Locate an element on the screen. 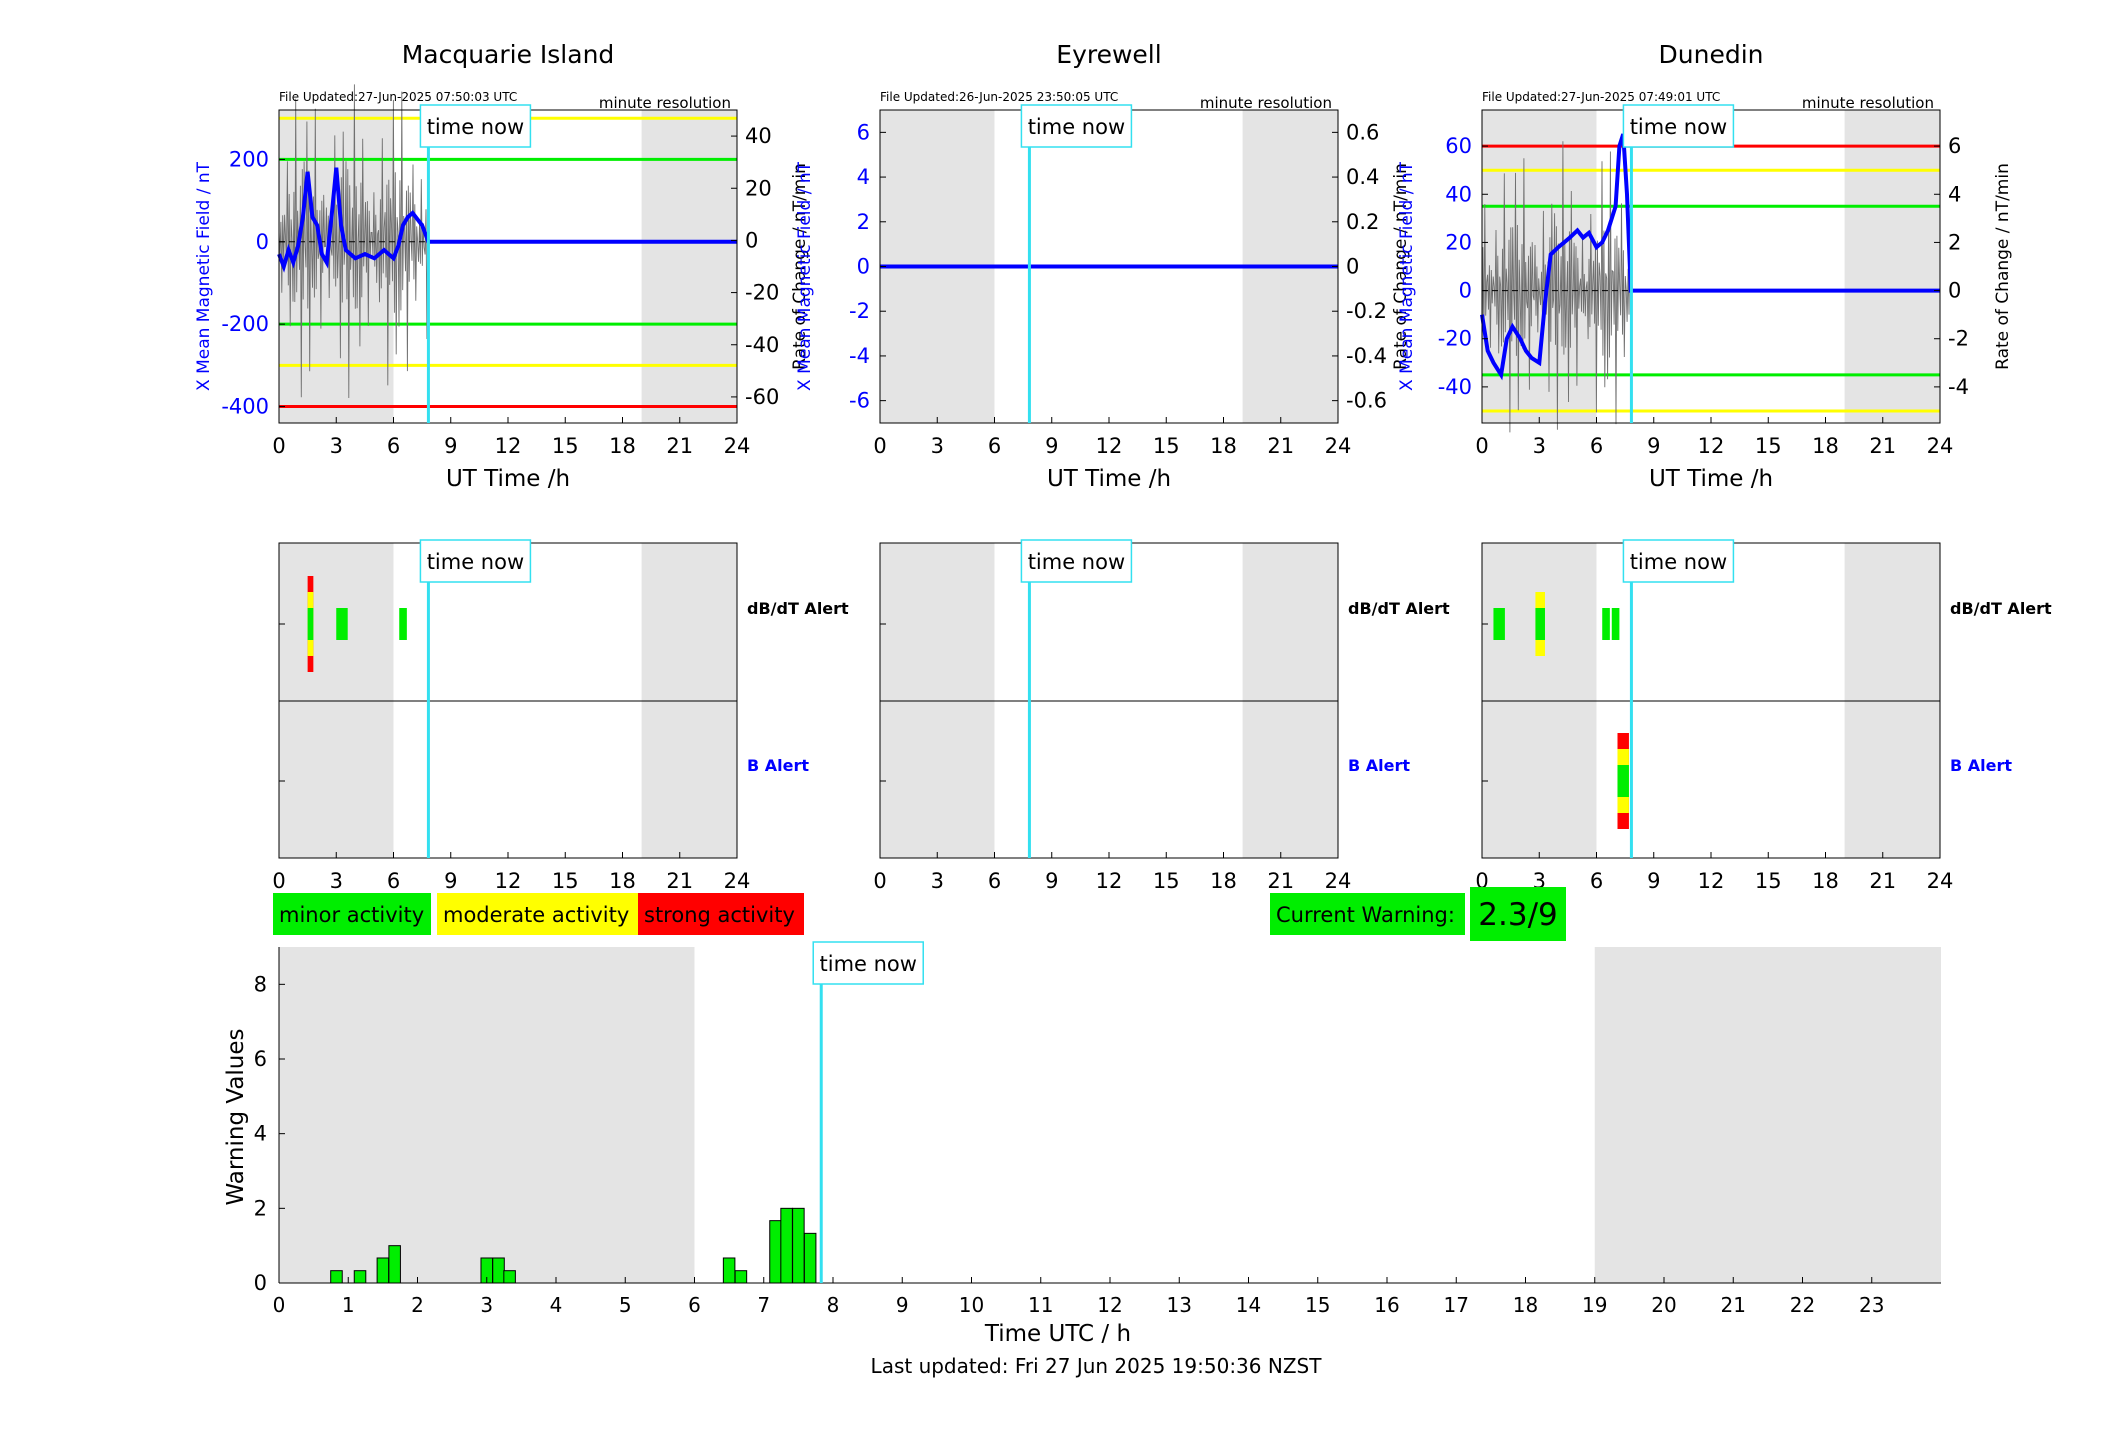 Image resolution: width=2117 pixels, height=1437 pixels. x-tick-label: 20 is located at coordinates (1663, 1305).